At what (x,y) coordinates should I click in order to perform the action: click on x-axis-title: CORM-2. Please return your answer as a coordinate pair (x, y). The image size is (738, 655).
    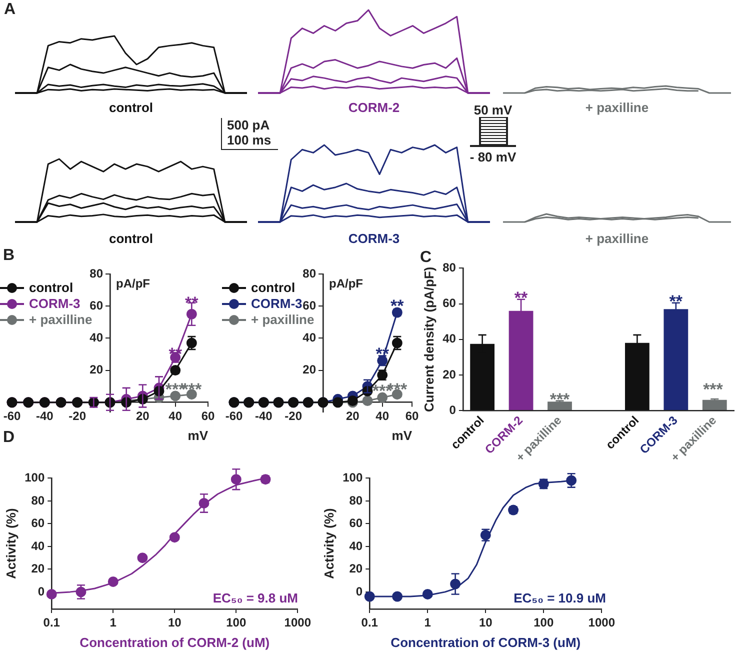
    Looking at the image, I should click on (374, 107).